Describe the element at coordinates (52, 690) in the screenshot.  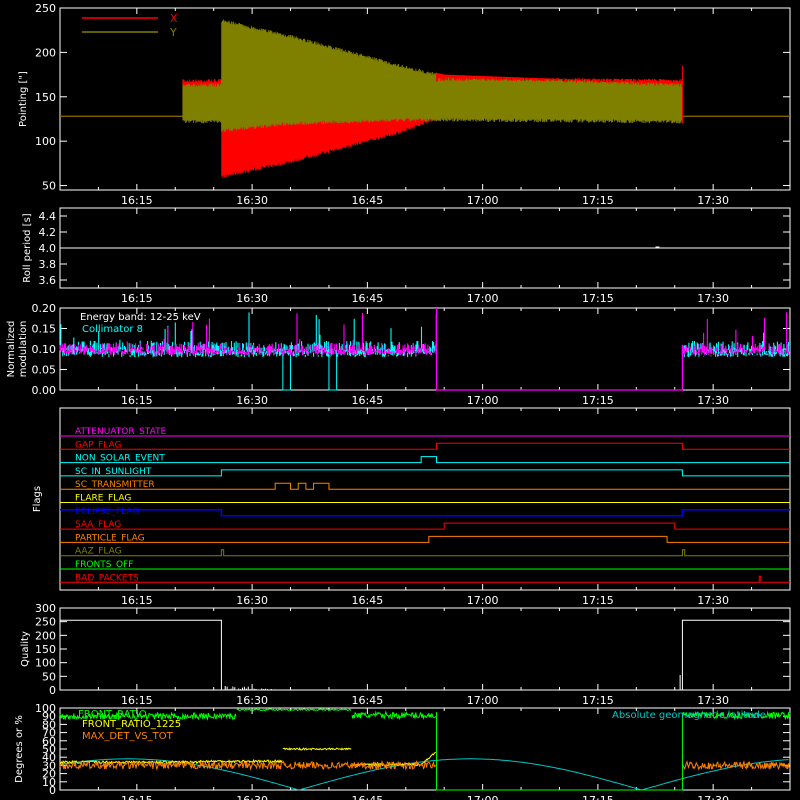
I see `quality-ytick-label: 0` at that location.